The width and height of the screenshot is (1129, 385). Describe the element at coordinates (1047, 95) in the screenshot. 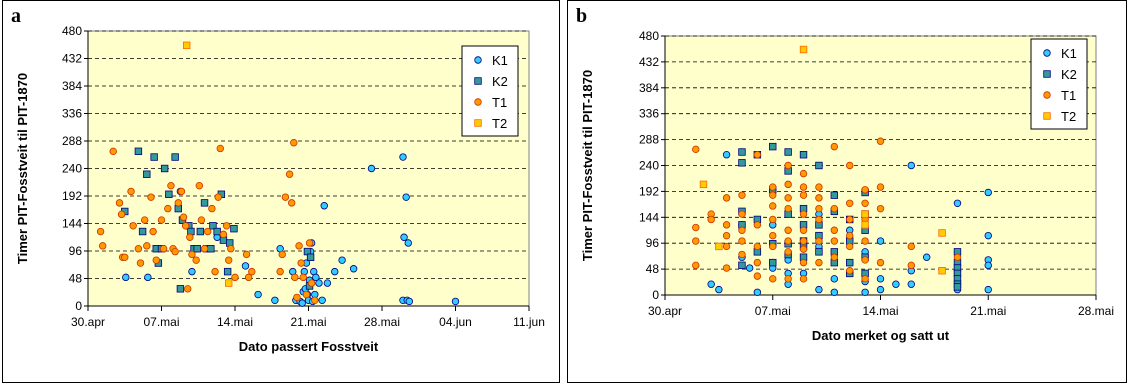

I see `legend-marker-t1` at that location.